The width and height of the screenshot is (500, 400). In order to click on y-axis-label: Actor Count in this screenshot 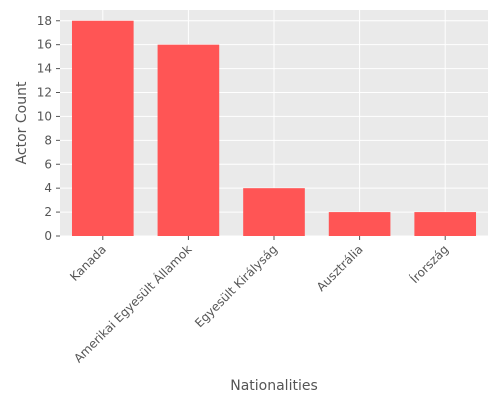, I will do `click(22, 122)`.